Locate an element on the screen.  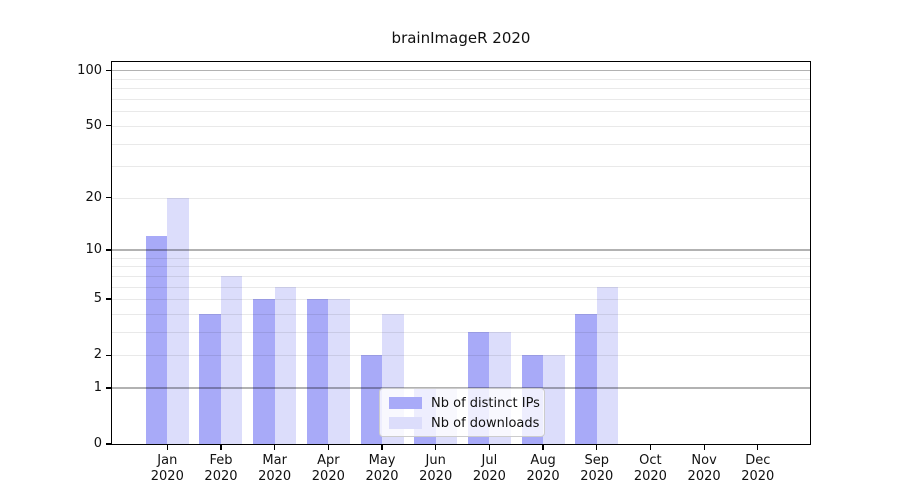
legend-item-downloads: Nb of downloads is located at coordinates (464, 423).